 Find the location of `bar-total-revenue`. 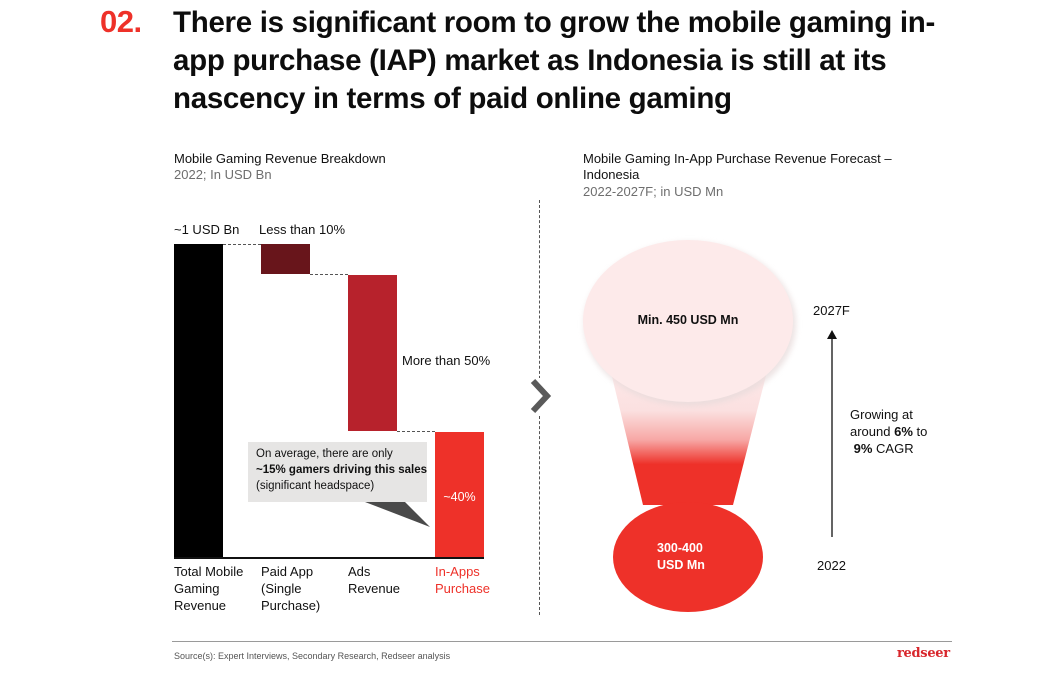

bar-total-revenue is located at coordinates (198, 400).